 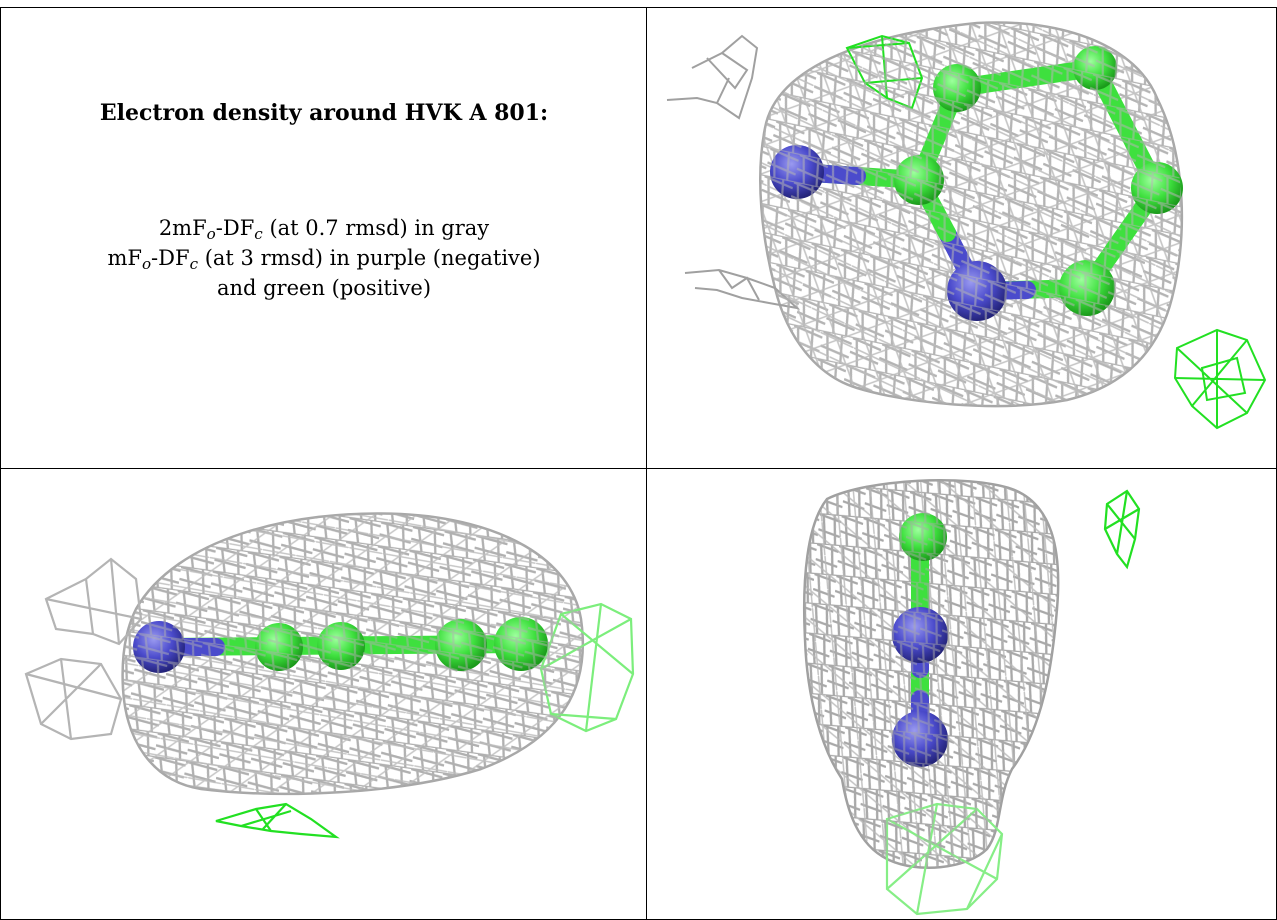 I want to click on caption-line-2mfo: 2mFo-DFc (at 0.7 rmsd) in gray, so click(x=324, y=229).